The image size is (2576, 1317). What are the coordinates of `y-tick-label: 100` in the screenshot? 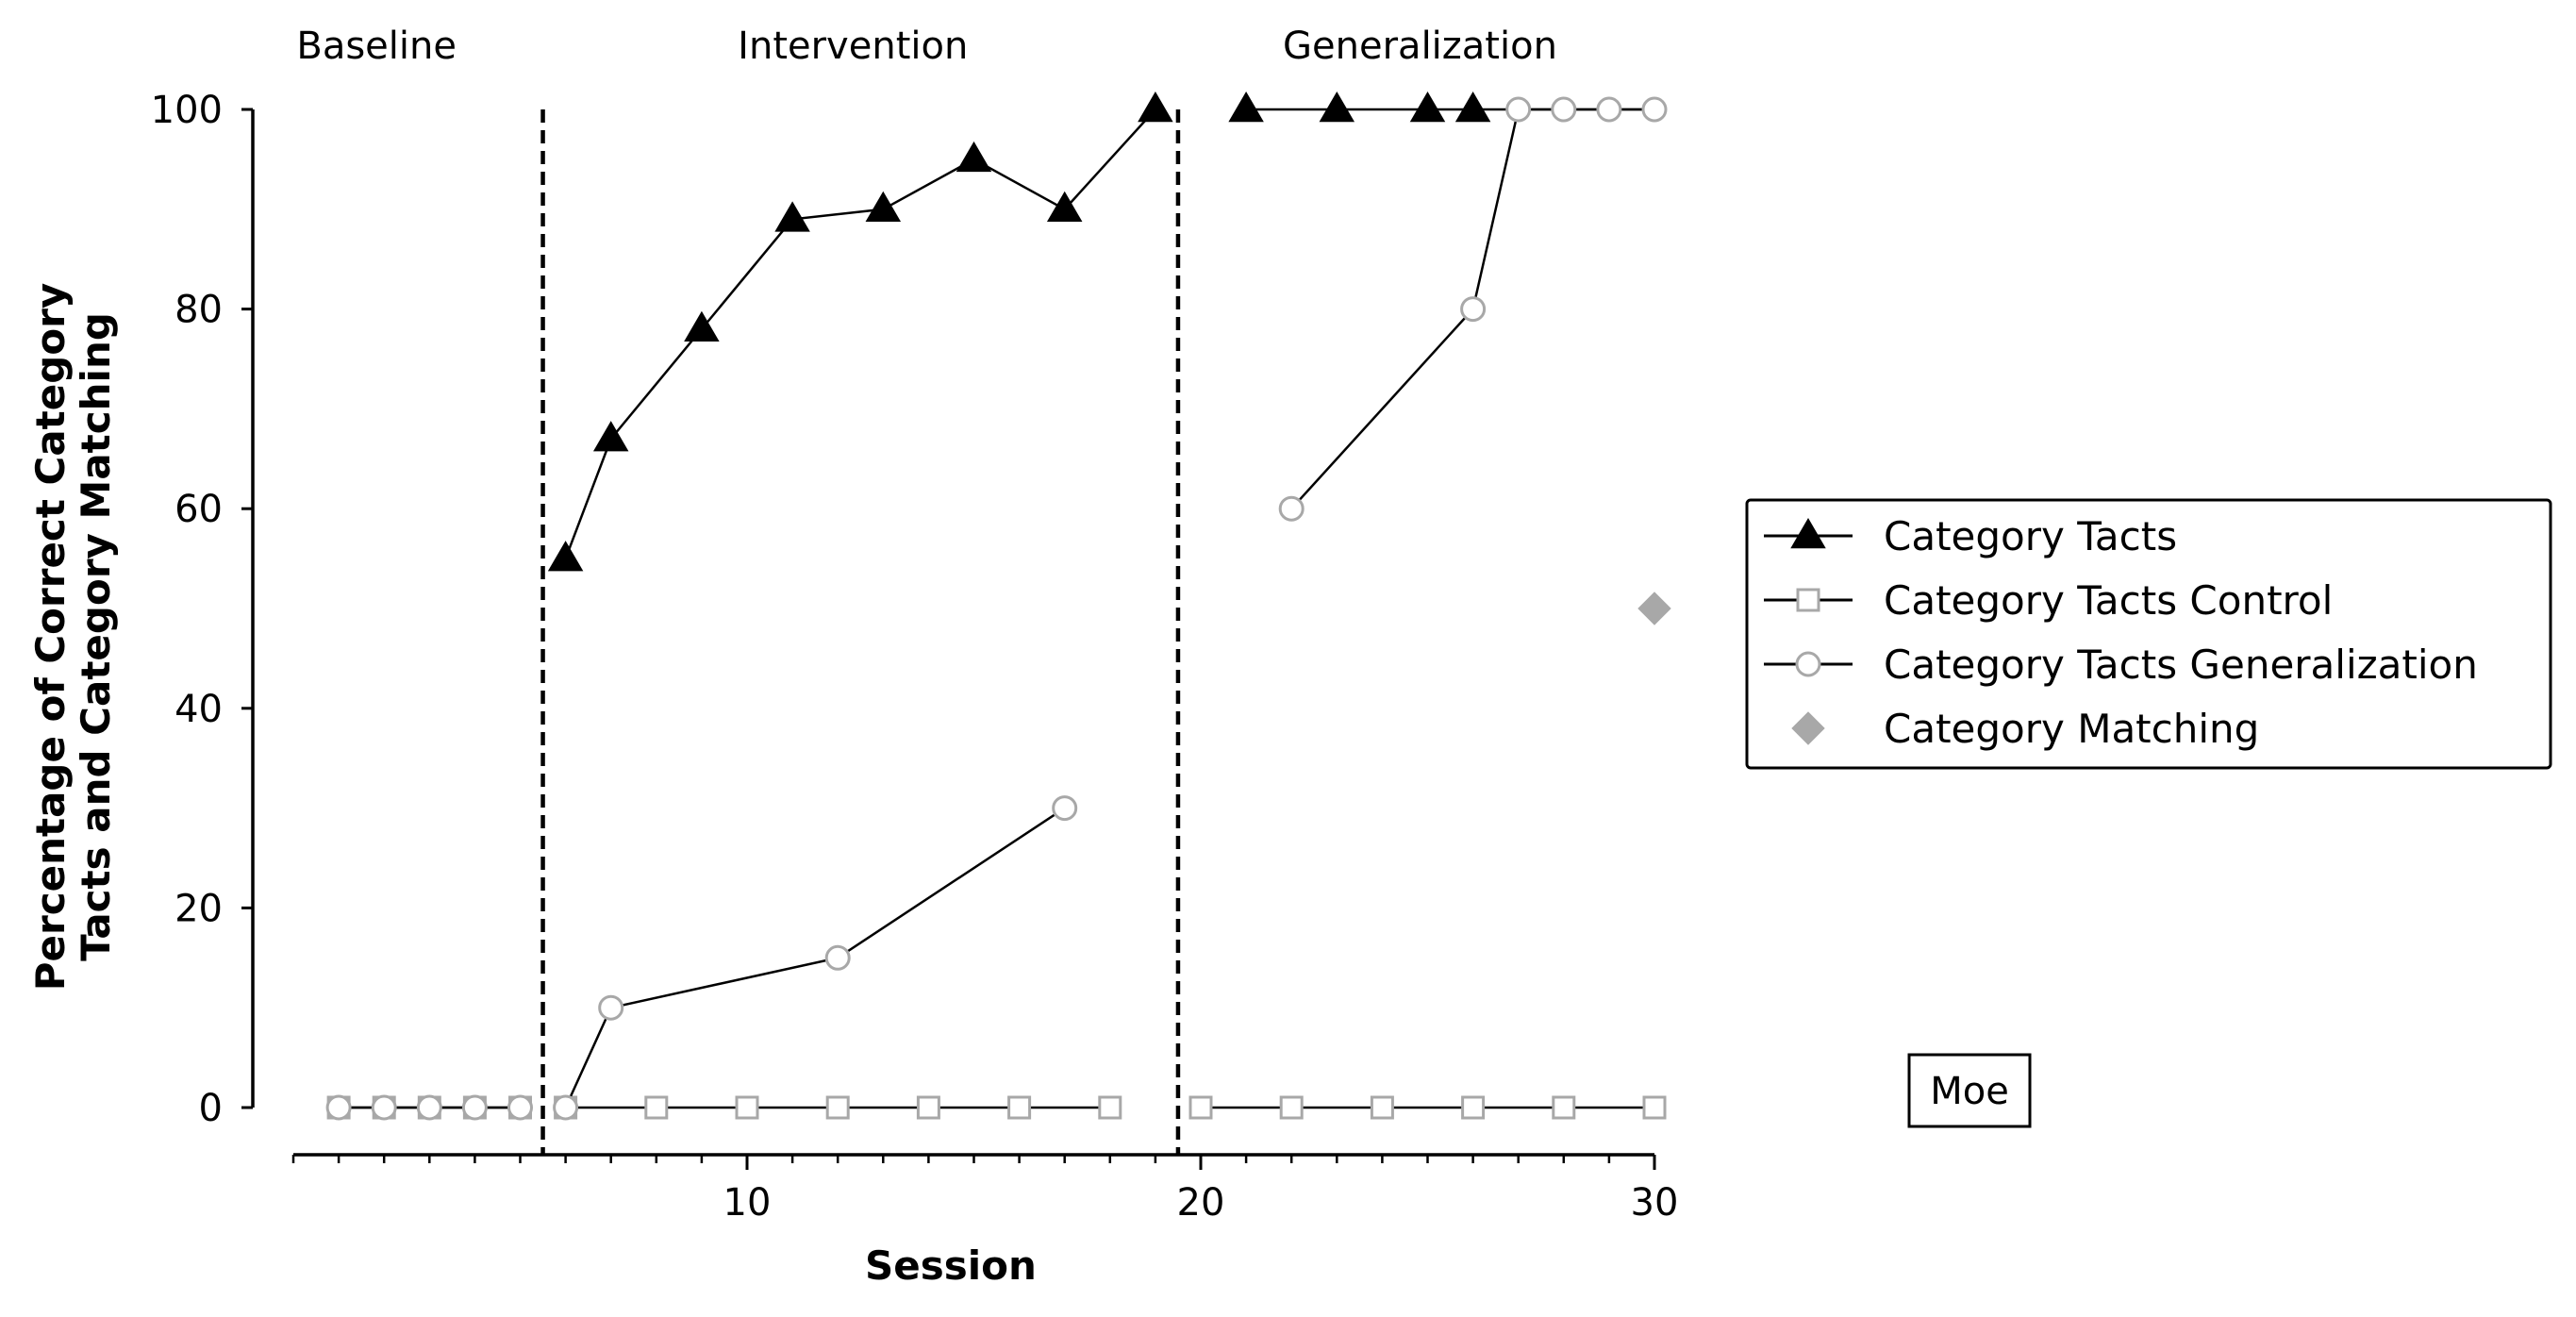 It's located at (187, 110).